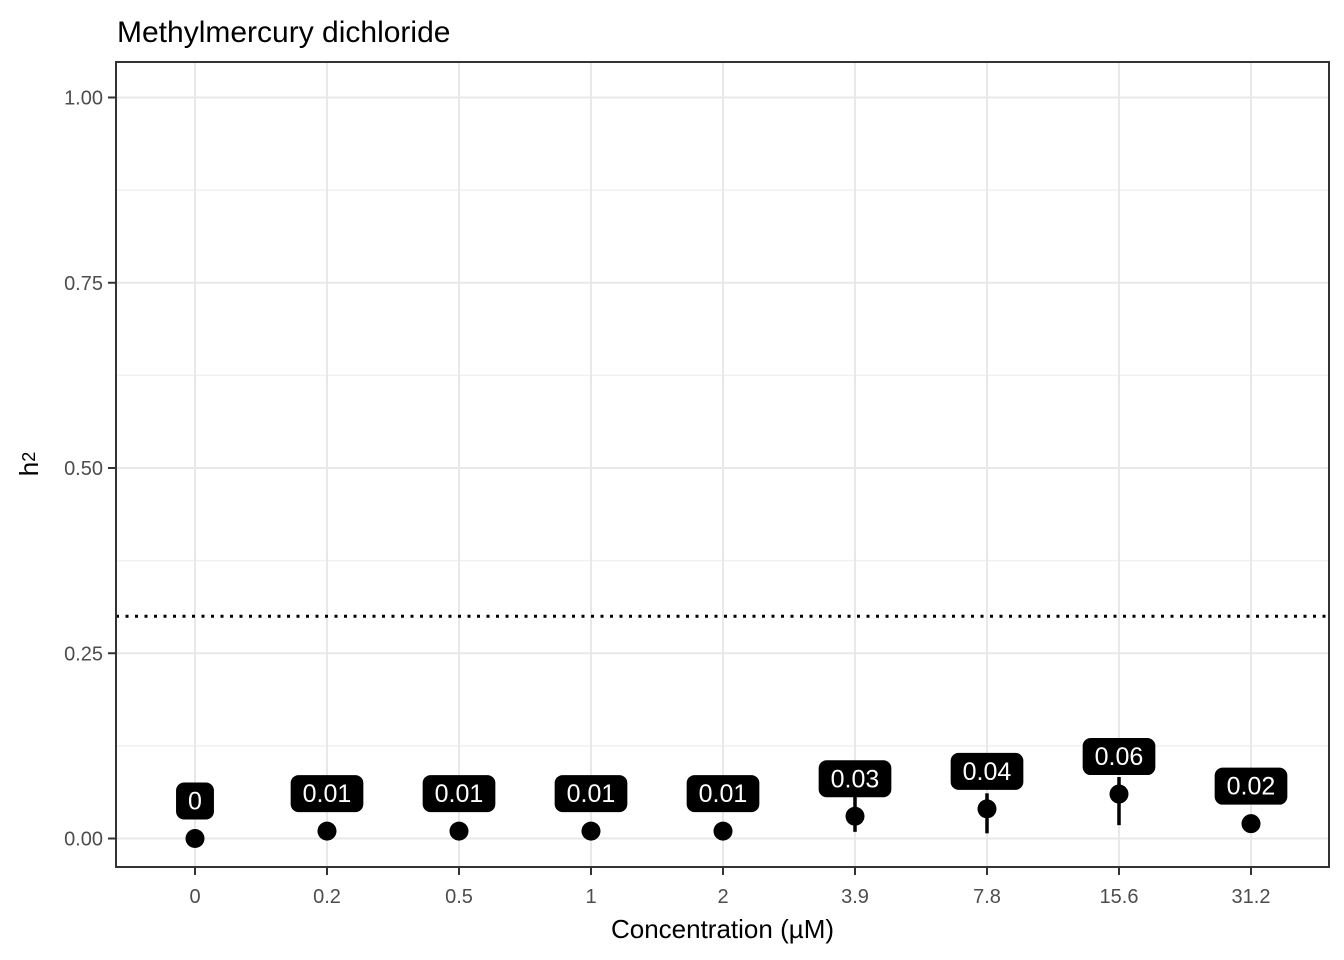 This screenshot has width=1344, height=960. I want to click on point-label: 0.06, so click(1119, 757).